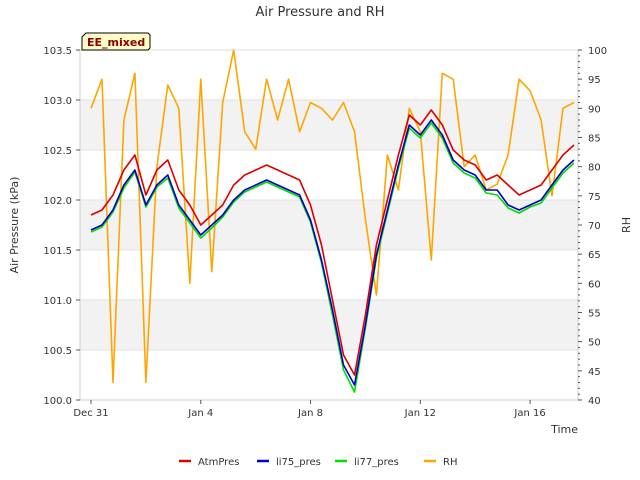  What do you see at coordinates (57, 101) in the screenshot?
I see `y-tick-label: 103.0` at bounding box center [57, 101].